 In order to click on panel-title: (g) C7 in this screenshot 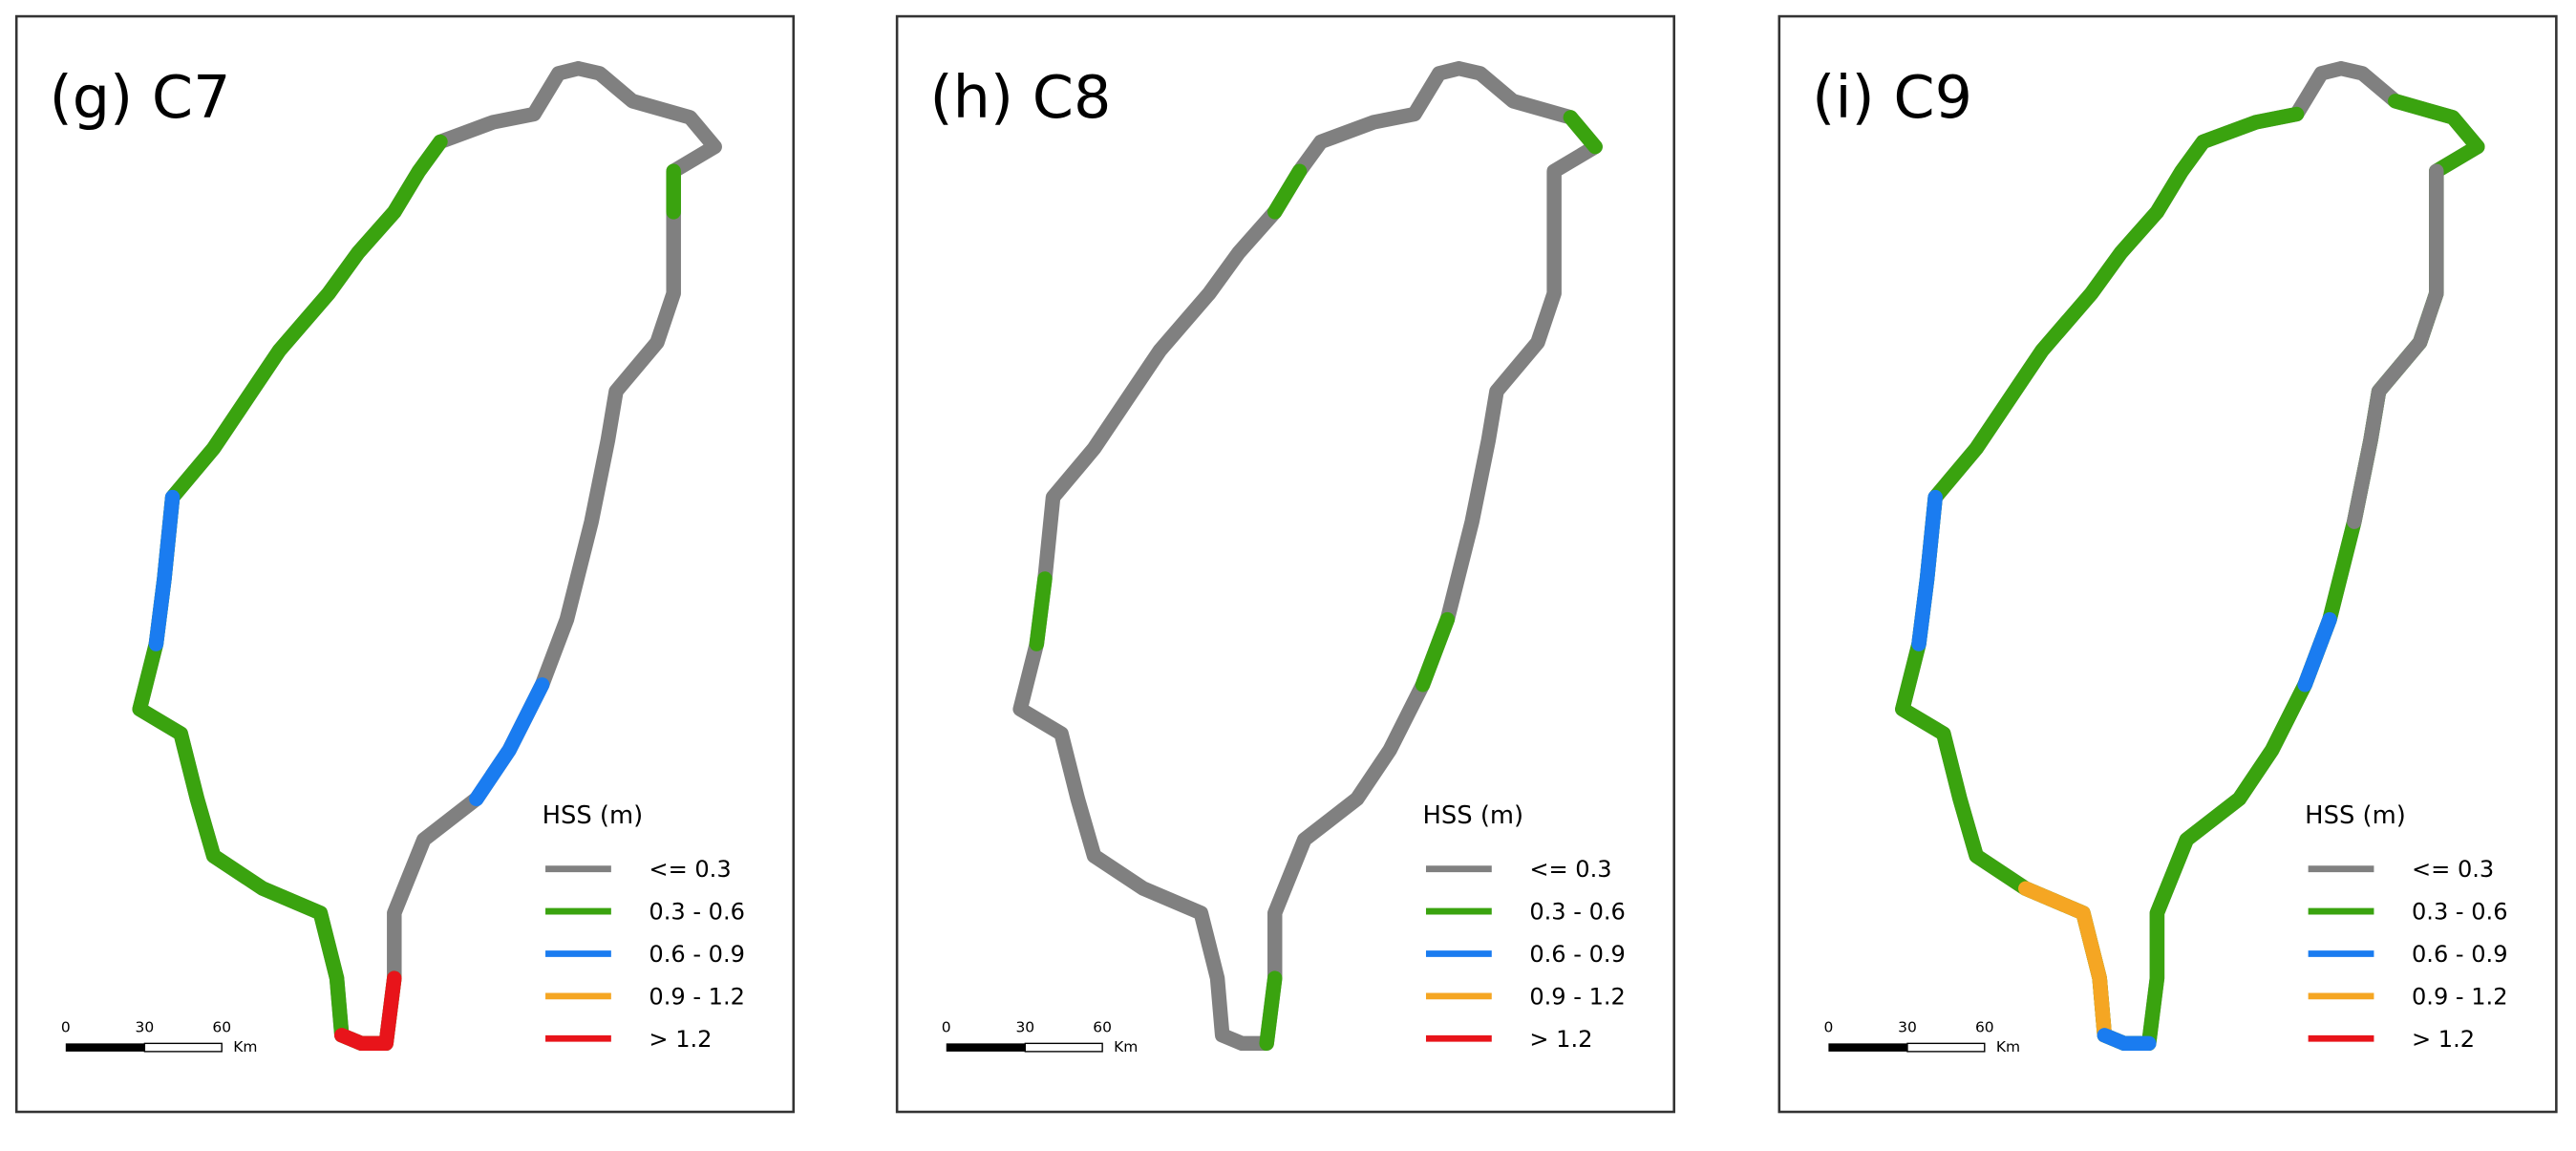, I will do `click(140, 98)`.